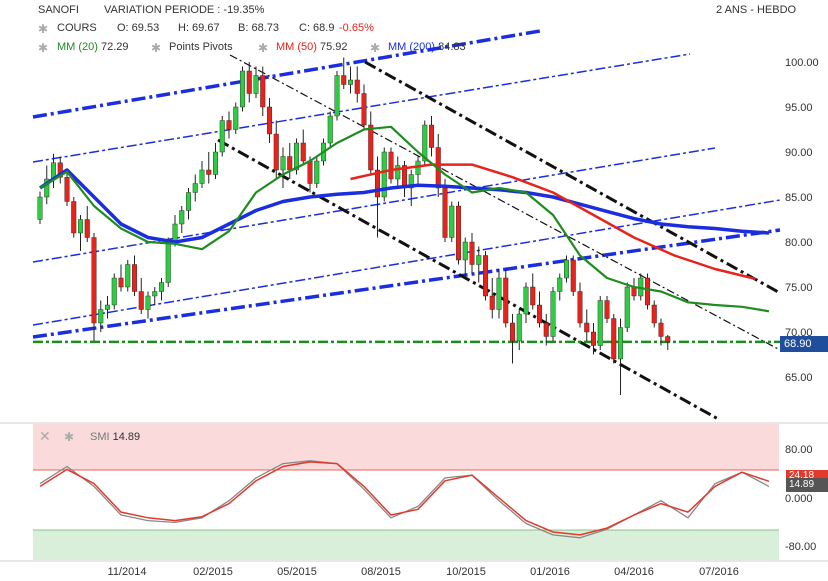  What do you see at coordinates (115, 47) in the screenshot?
I see `mm20-value: 72.29` at bounding box center [115, 47].